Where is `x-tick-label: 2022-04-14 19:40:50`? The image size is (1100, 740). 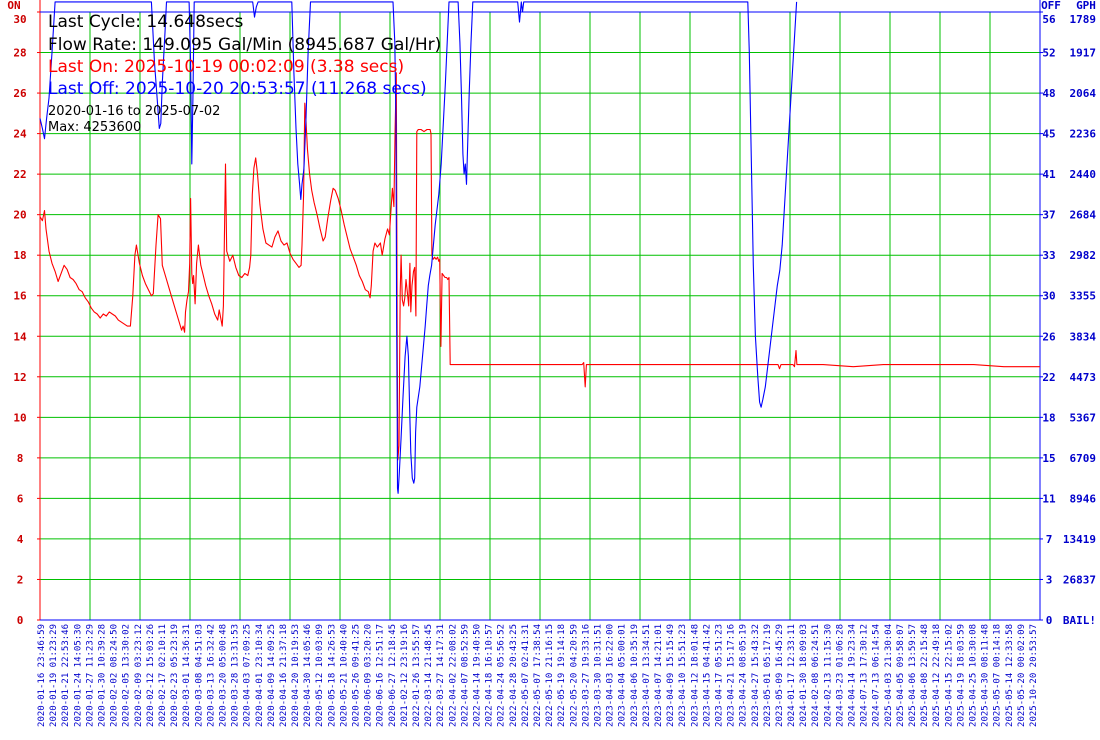 x-tick-label: 2022-04-14 19:40:50 is located at coordinates (478, 675).